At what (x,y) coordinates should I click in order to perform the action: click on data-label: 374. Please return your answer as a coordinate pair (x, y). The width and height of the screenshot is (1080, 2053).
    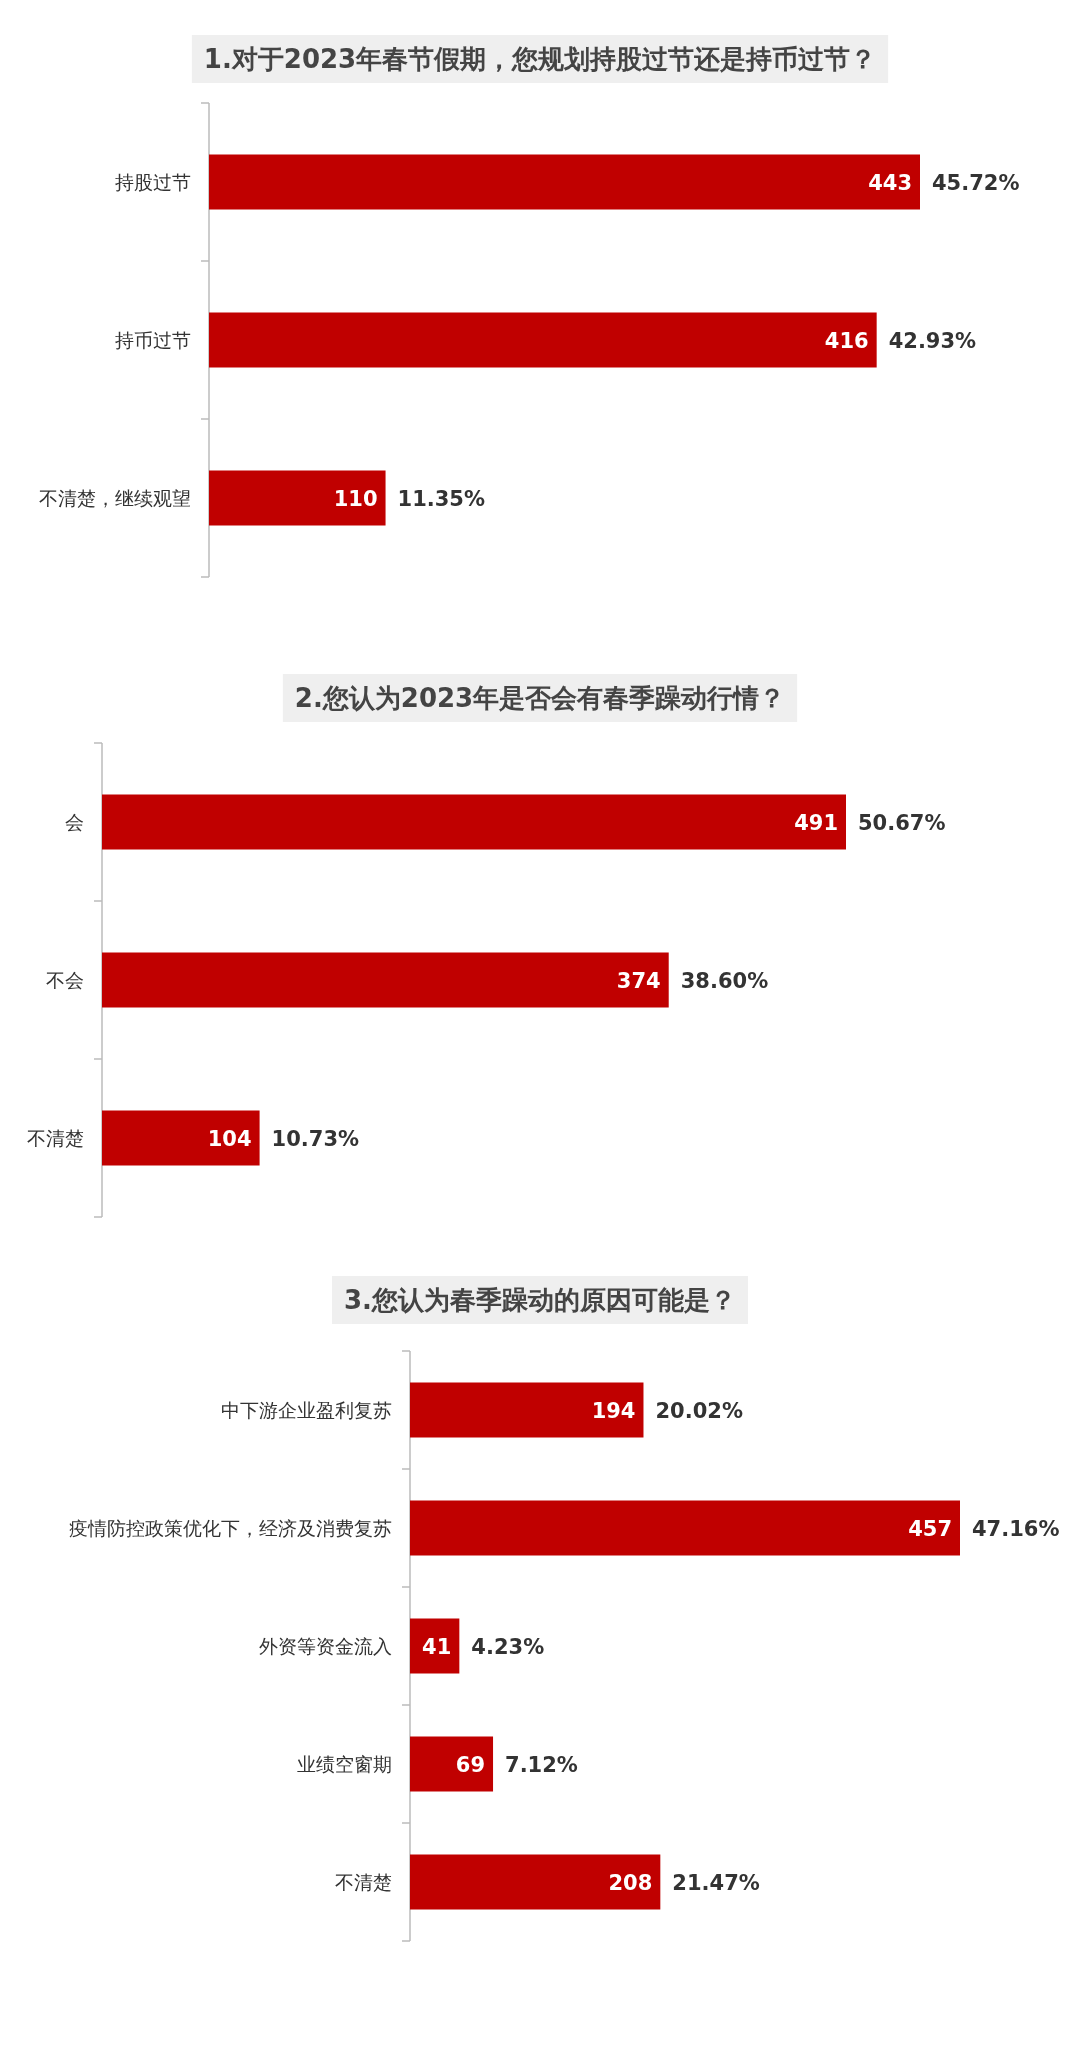
    Looking at the image, I should click on (638, 981).